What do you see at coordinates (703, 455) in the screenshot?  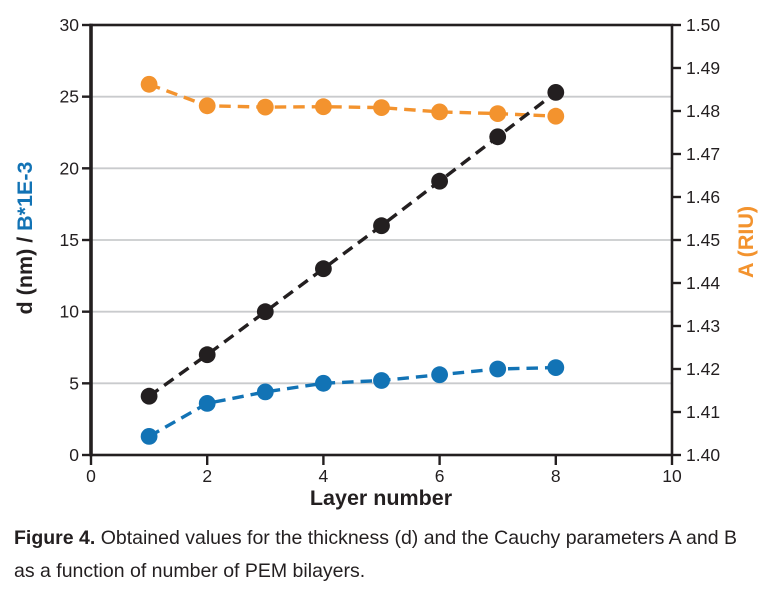 I see `y-axis-right-tick-label: 1.40` at bounding box center [703, 455].